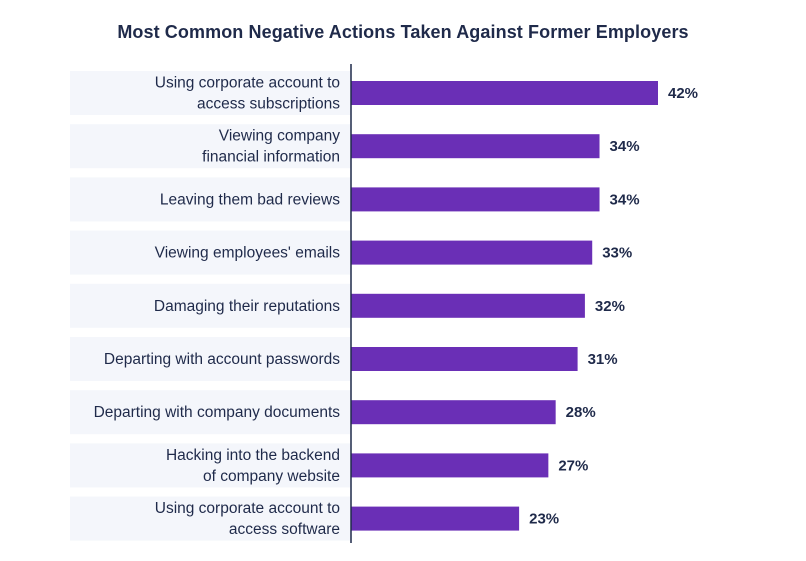 This screenshot has height=561, width=806. What do you see at coordinates (217, 412) in the screenshot?
I see `category-label: Departing with company documents` at bounding box center [217, 412].